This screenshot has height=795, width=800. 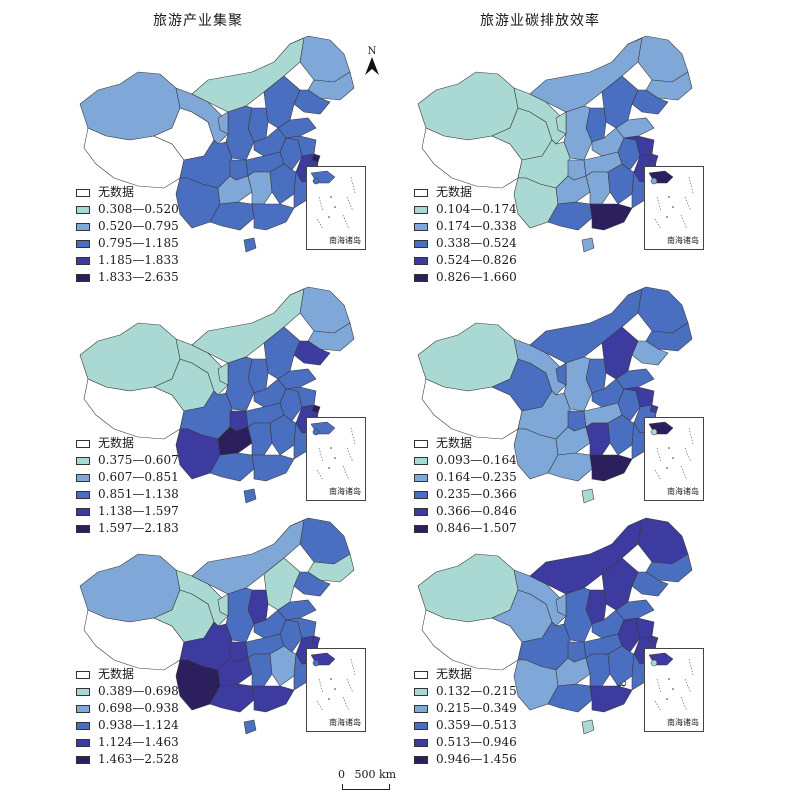 What do you see at coordinates (138, 725) in the screenshot?
I see `legend-label: 0.938—1.124` at bounding box center [138, 725].